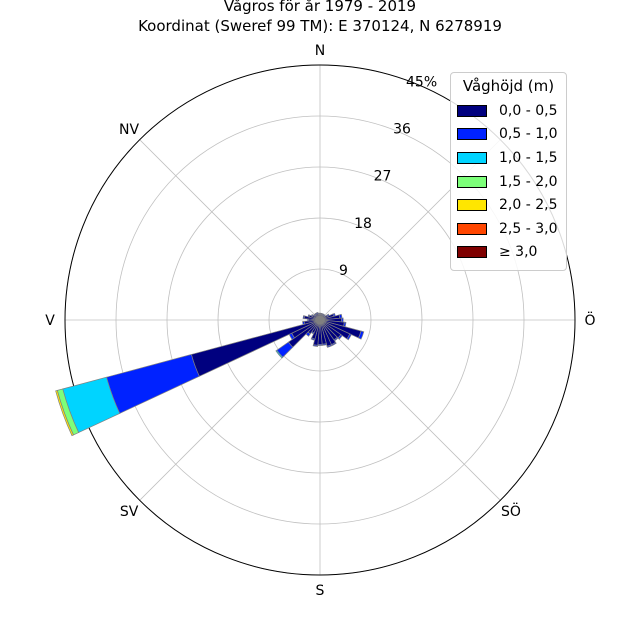 The width and height of the screenshot is (640, 640). I want to click on legend-entry: 0,0 - 0,5, so click(508, 111).